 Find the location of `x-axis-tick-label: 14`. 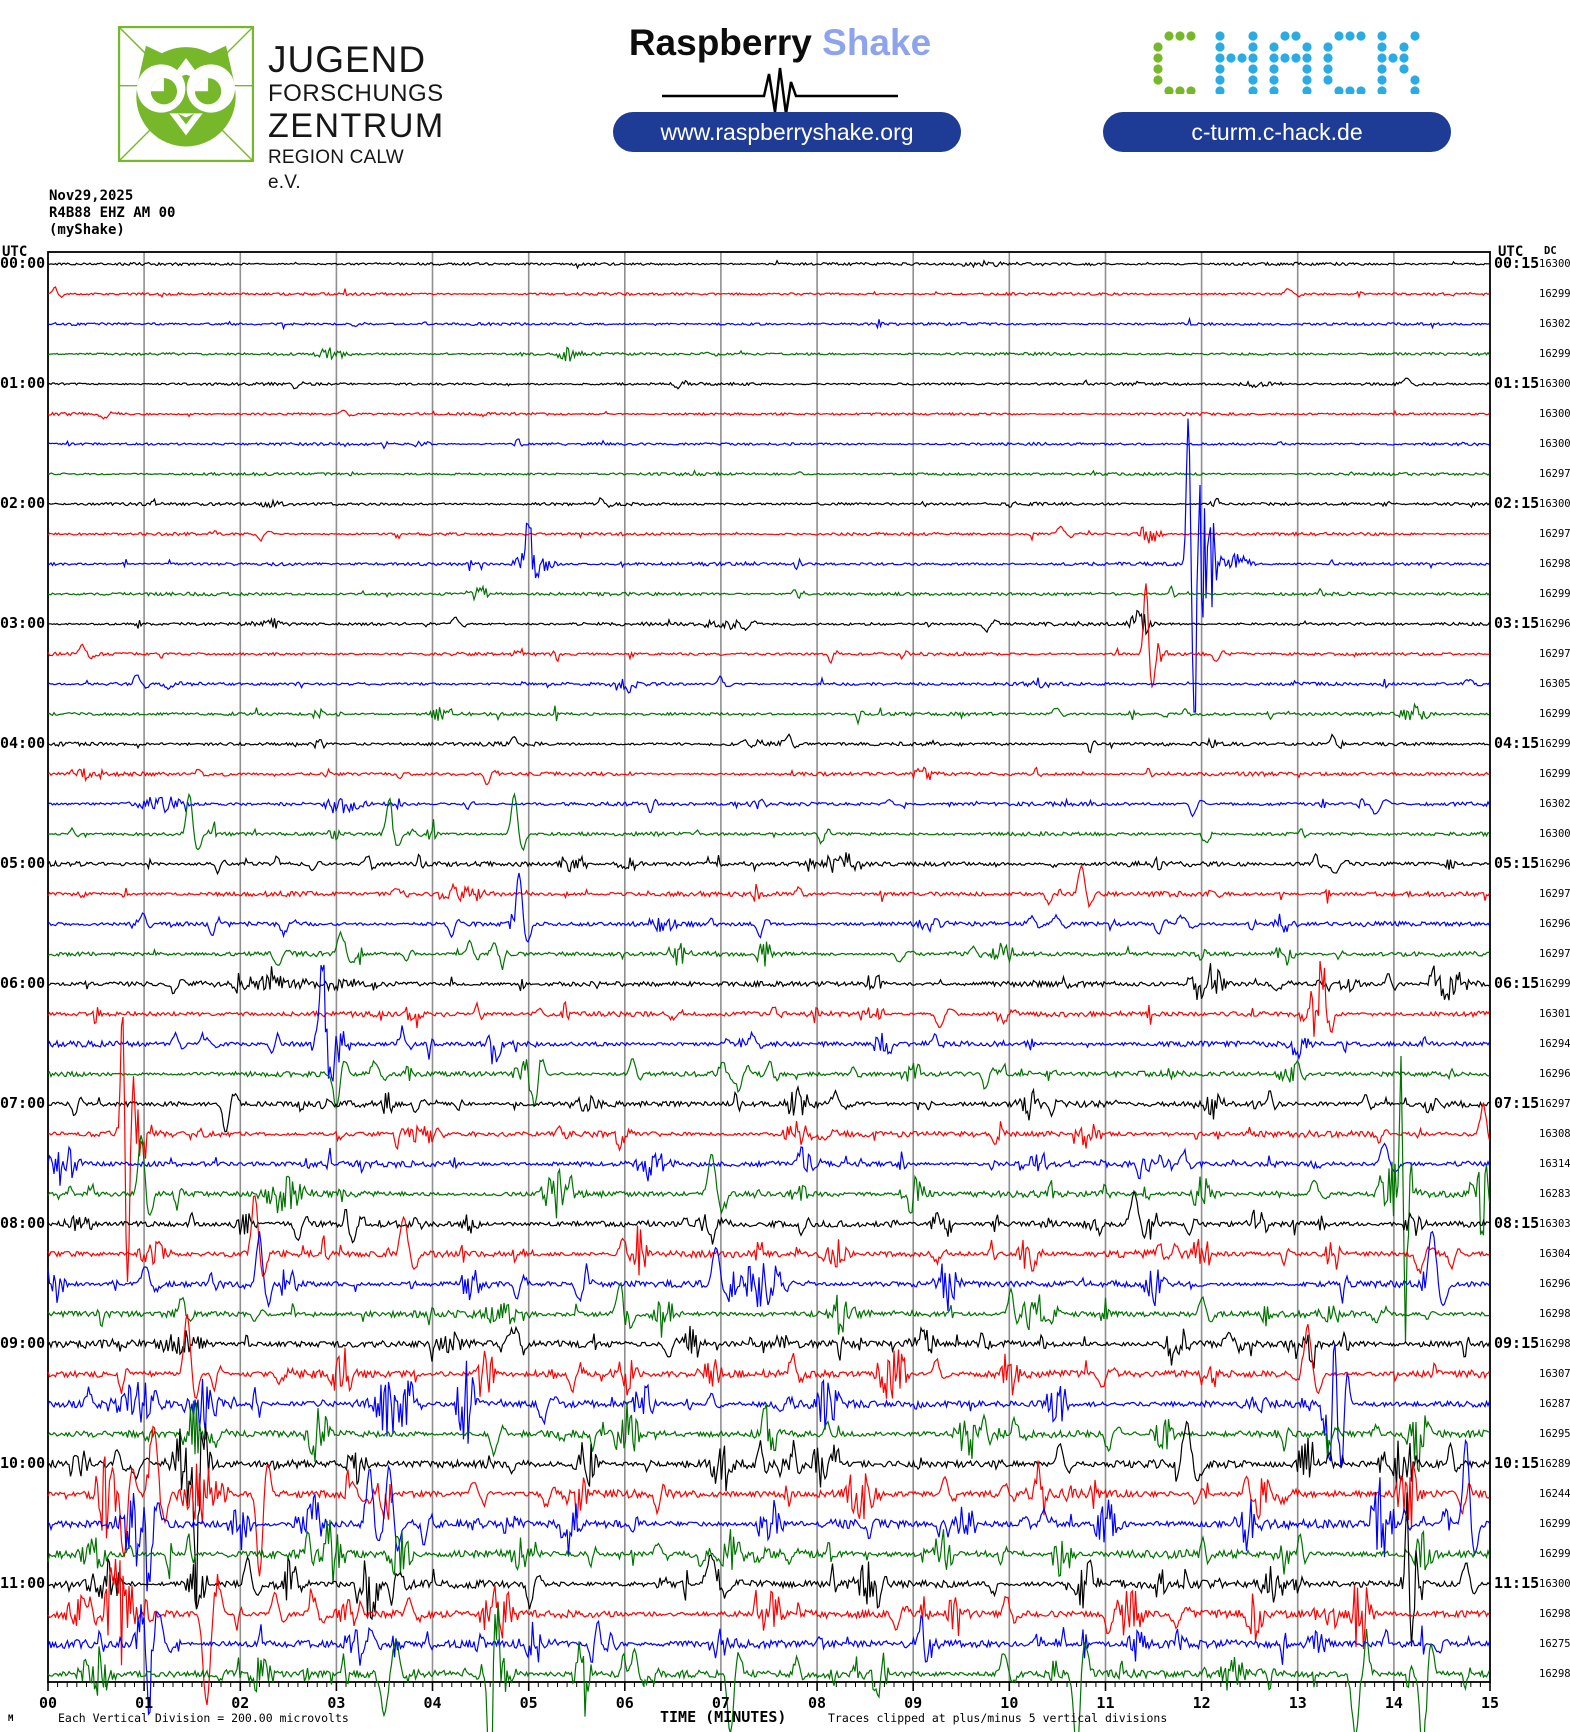

x-axis-tick-label: 14 is located at coordinates (1393, 1703).